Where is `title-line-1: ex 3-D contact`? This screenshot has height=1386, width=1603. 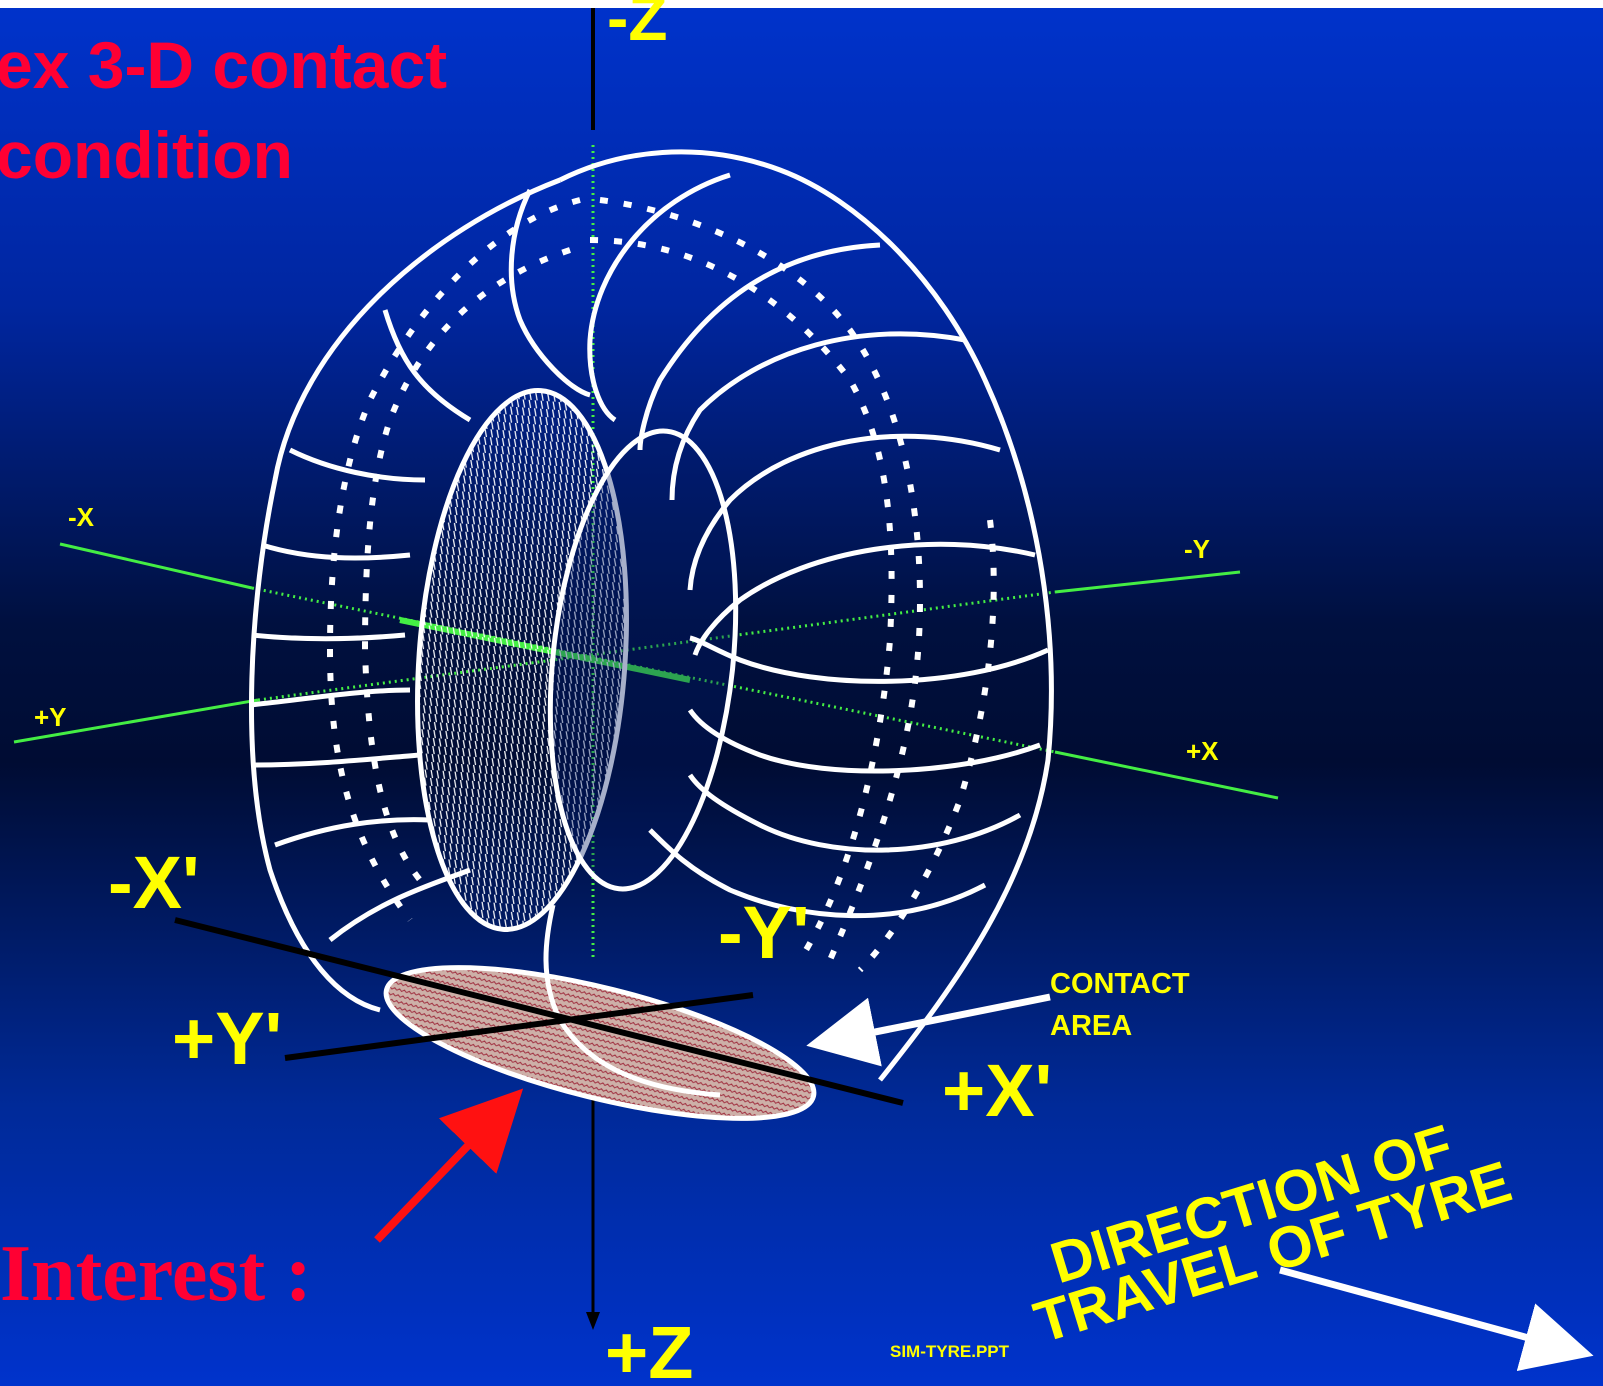 title-line-1: ex 3-D contact is located at coordinates (223, 65).